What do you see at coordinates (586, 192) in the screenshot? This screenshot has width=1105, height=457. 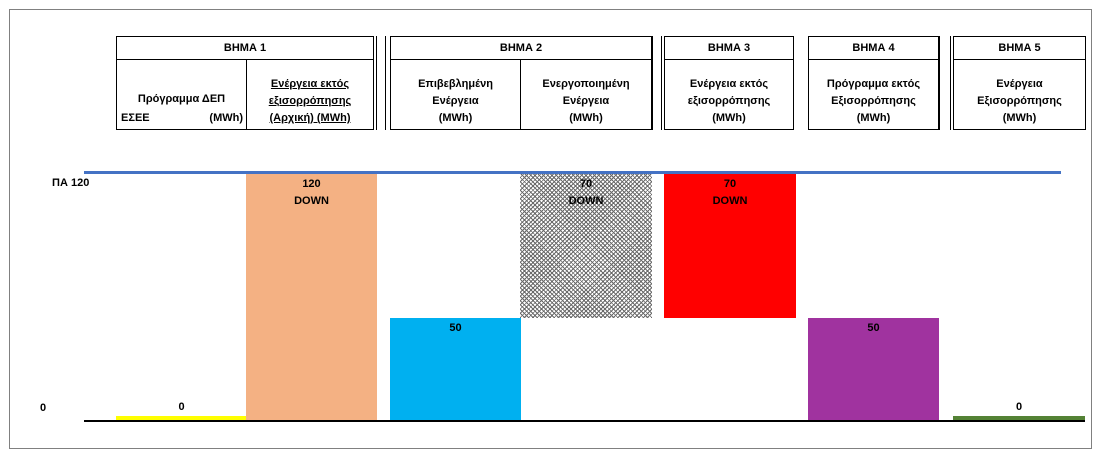 I see `bar-4-value-label: 70 DOWN` at bounding box center [586, 192].